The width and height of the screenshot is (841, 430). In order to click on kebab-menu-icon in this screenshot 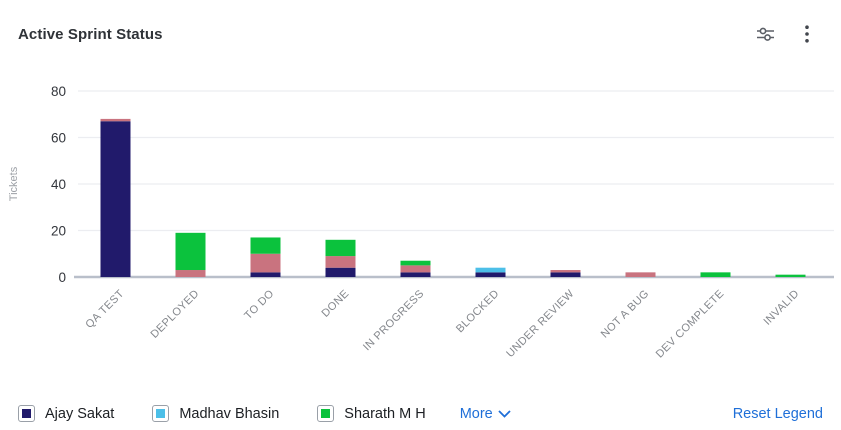, I will do `click(807, 34)`.